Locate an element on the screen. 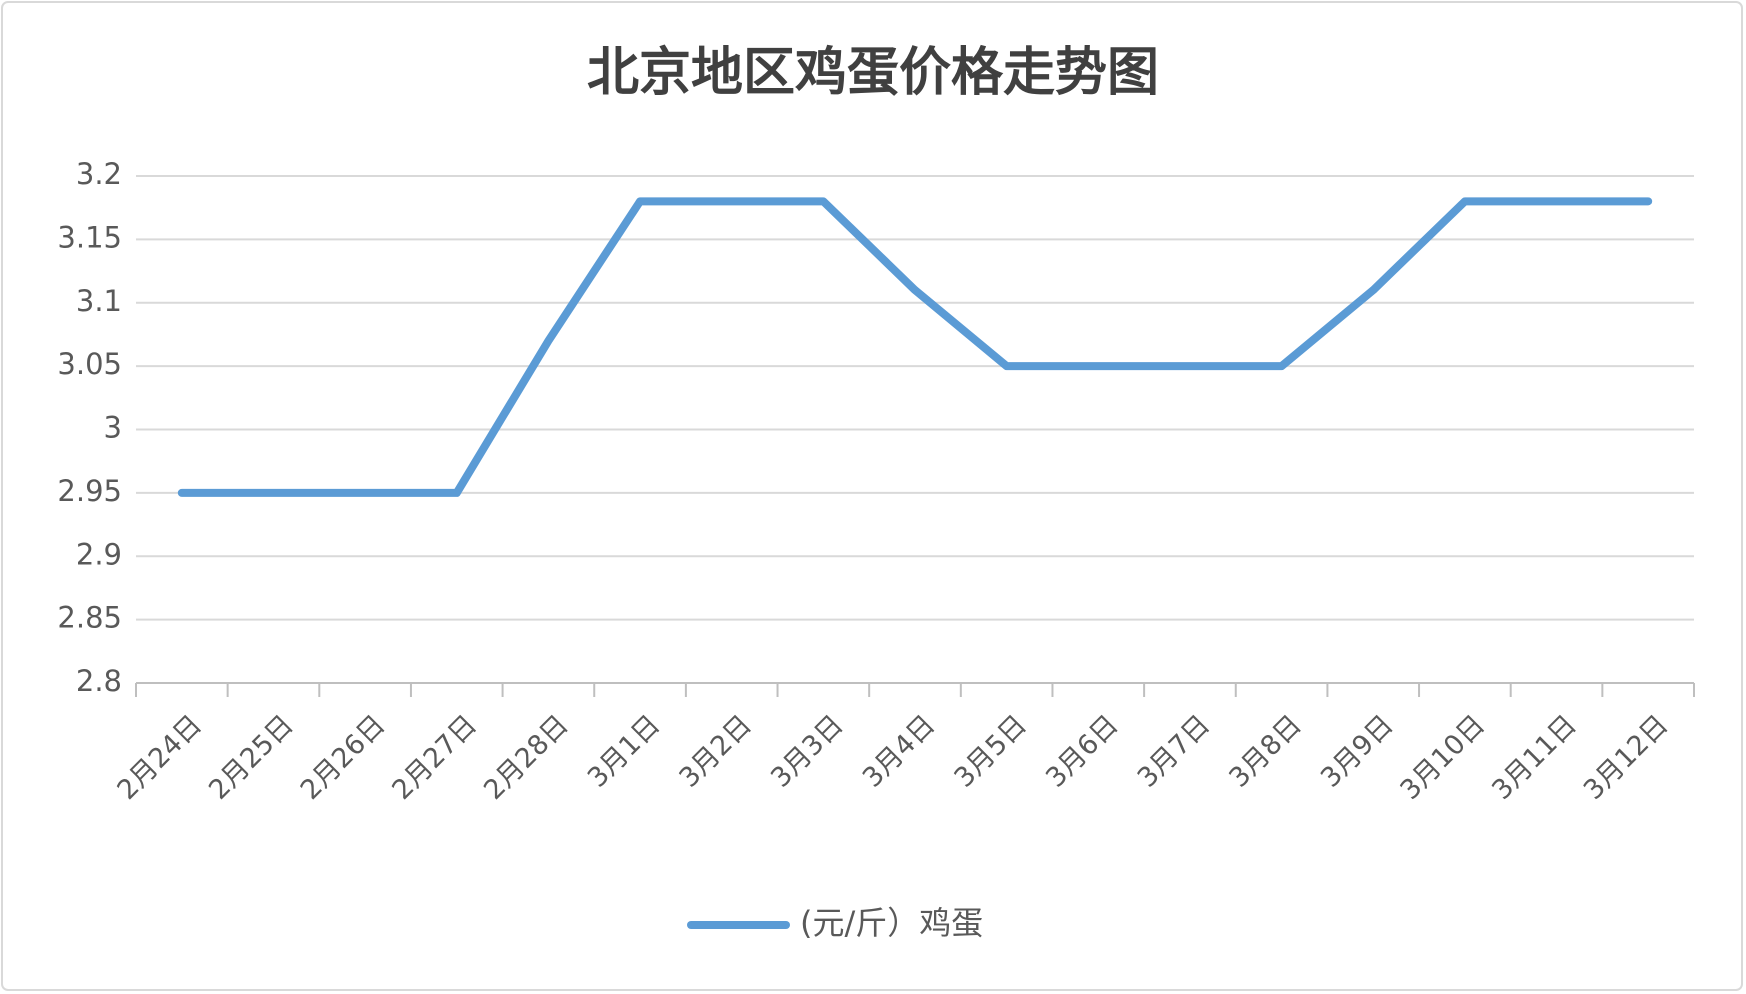 This screenshot has width=1746, height=994. legend-label: (元/斤）鸡蛋 is located at coordinates (891, 923).